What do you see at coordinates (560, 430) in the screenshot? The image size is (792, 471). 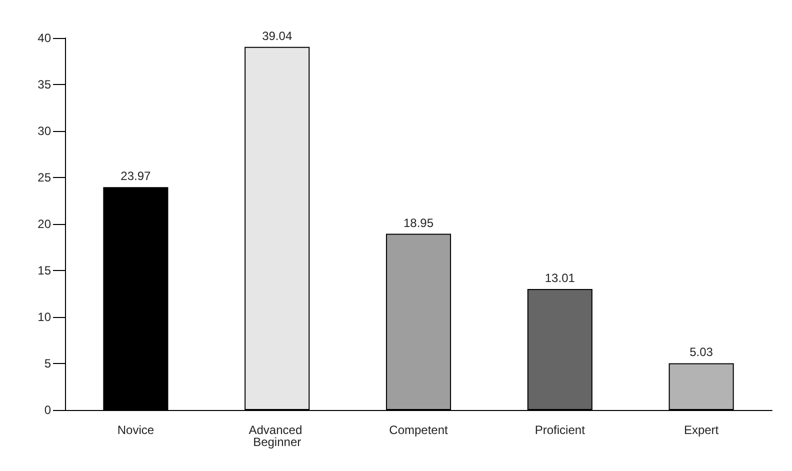 I see `x-tick-label: Proficient` at bounding box center [560, 430].